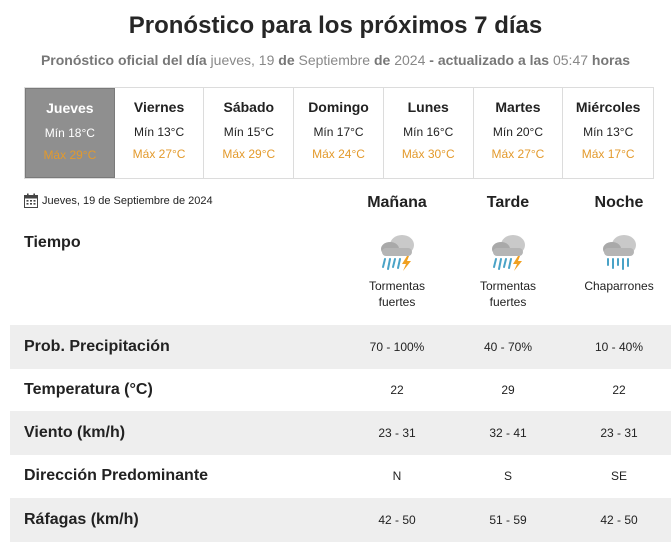  I want to click on day-name: Viernes, so click(159, 107).